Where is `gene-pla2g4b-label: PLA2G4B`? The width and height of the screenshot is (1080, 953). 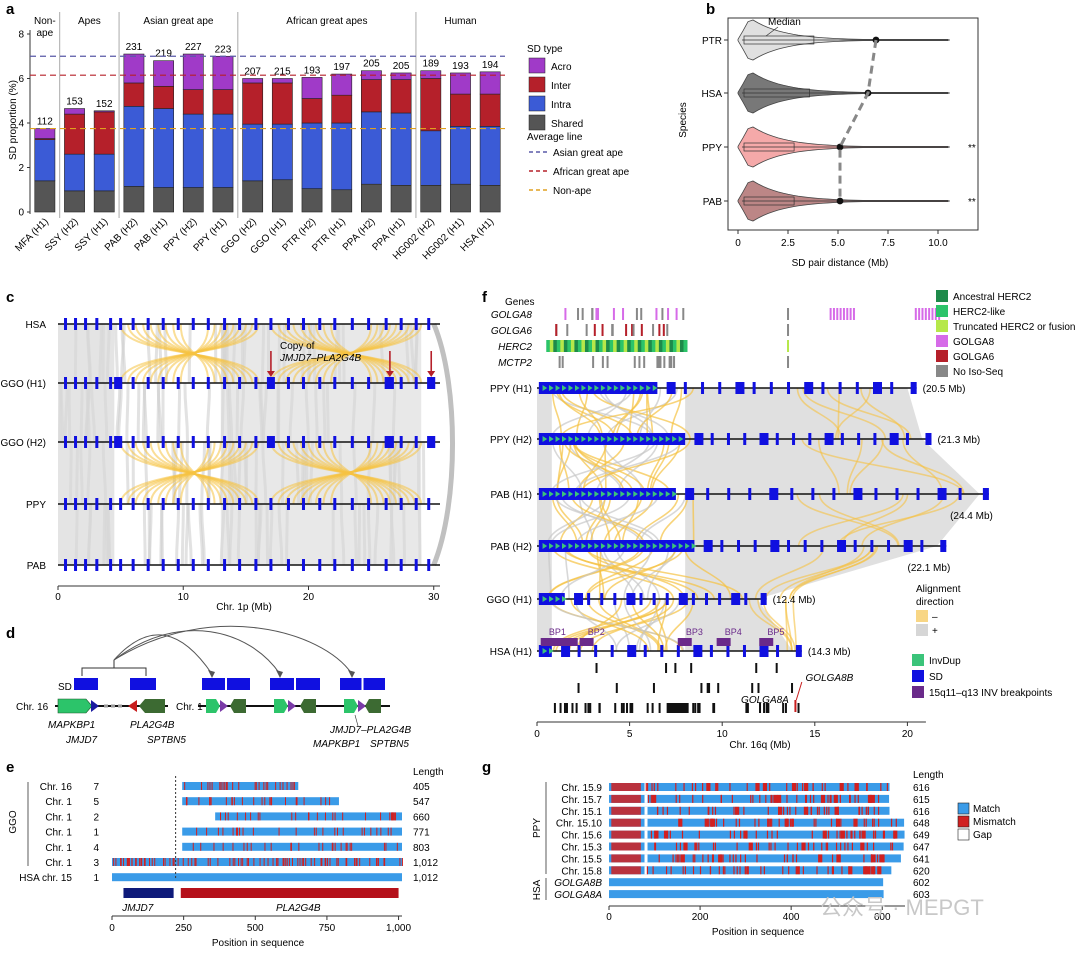
gene-pla2g4b-label: PLA2G4B is located at coordinates (298, 908).